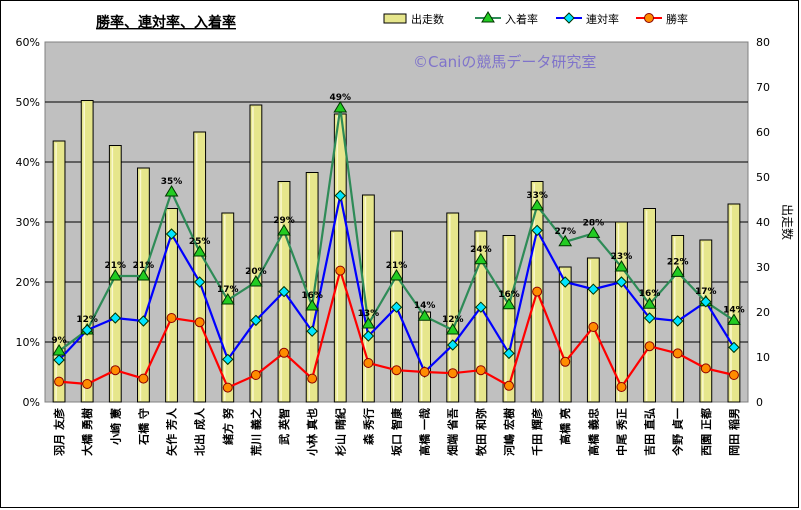 The image size is (801, 510). I want to click on data-label: 49%, so click(340, 98).